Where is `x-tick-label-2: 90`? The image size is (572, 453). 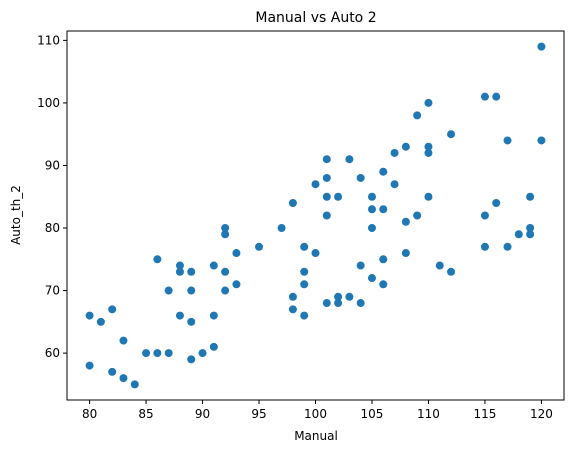
x-tick-label-2: 90 is located at coordinates (202, 414).